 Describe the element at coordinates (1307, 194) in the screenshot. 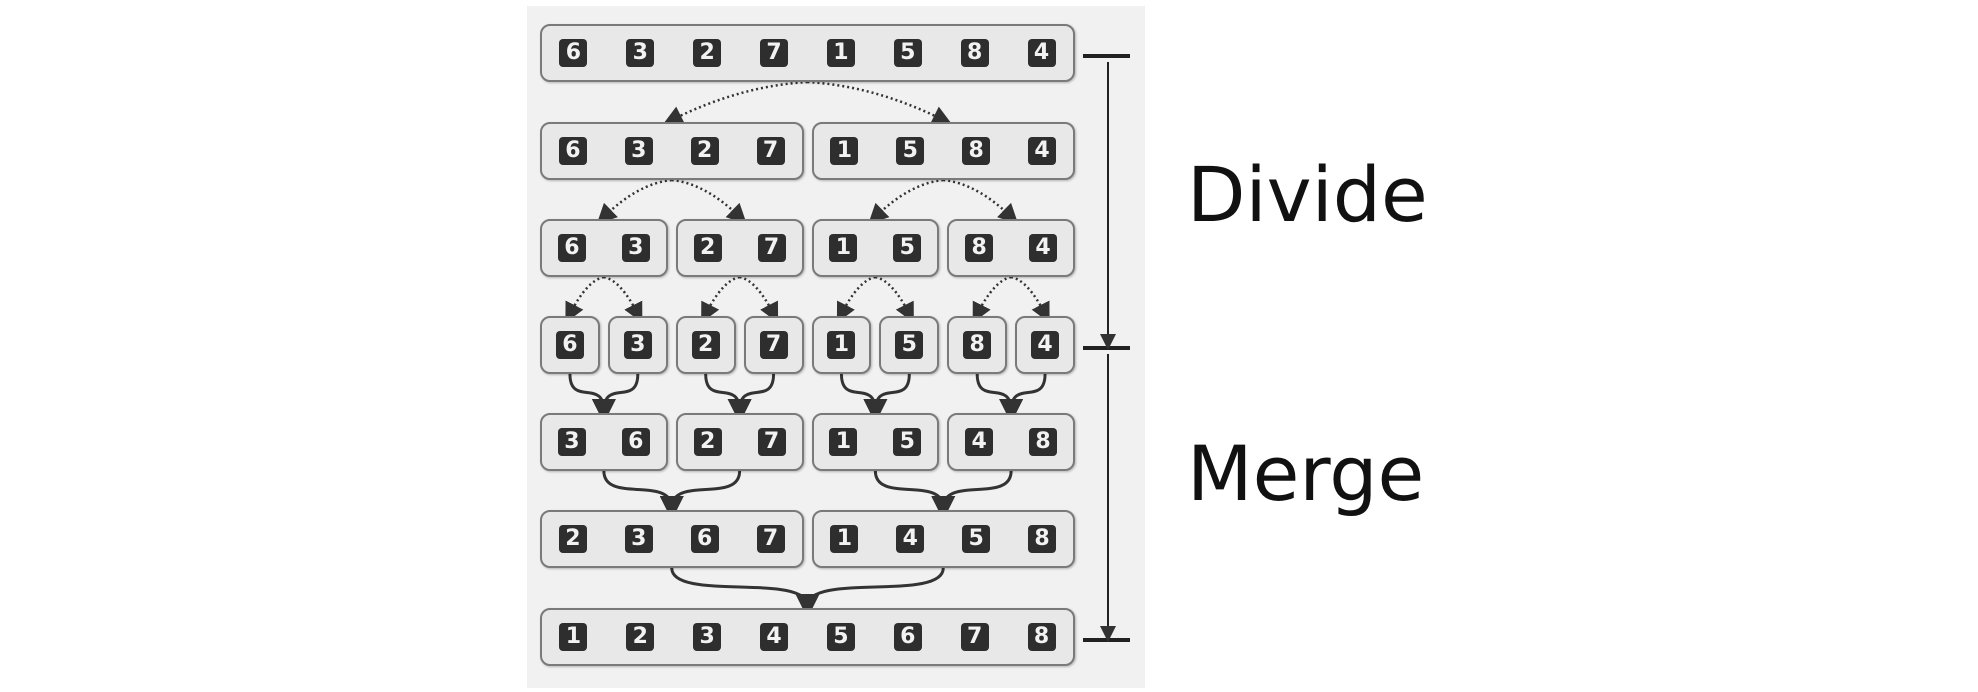

I see `divide-label: Divide` at that location.